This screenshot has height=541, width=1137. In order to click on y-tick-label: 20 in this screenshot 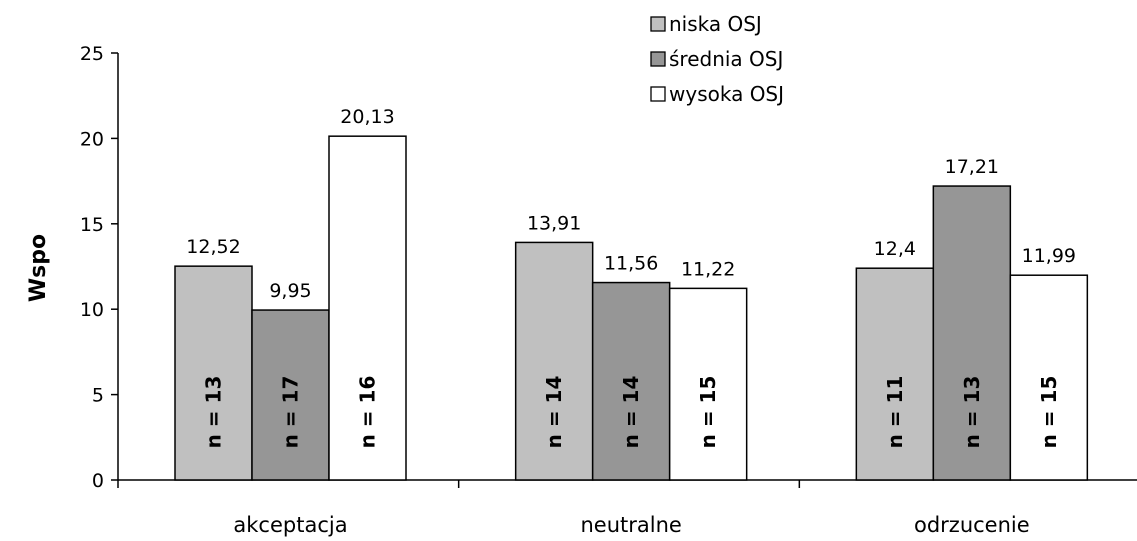, I will do `click(92, 139)`.